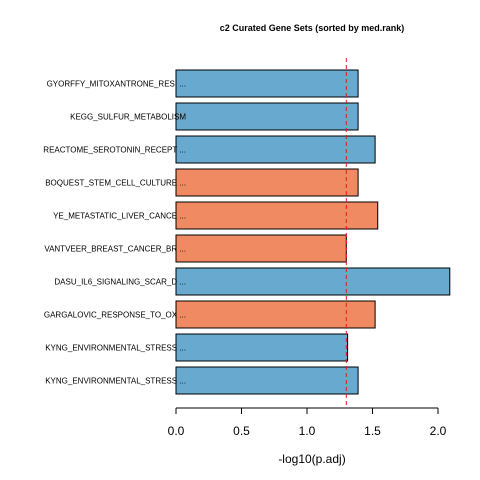 The width and height of the screenshot is (480, 480). I want to click on category-label: KEGG_SULFUR_METABOLISM, so click(128, 117).